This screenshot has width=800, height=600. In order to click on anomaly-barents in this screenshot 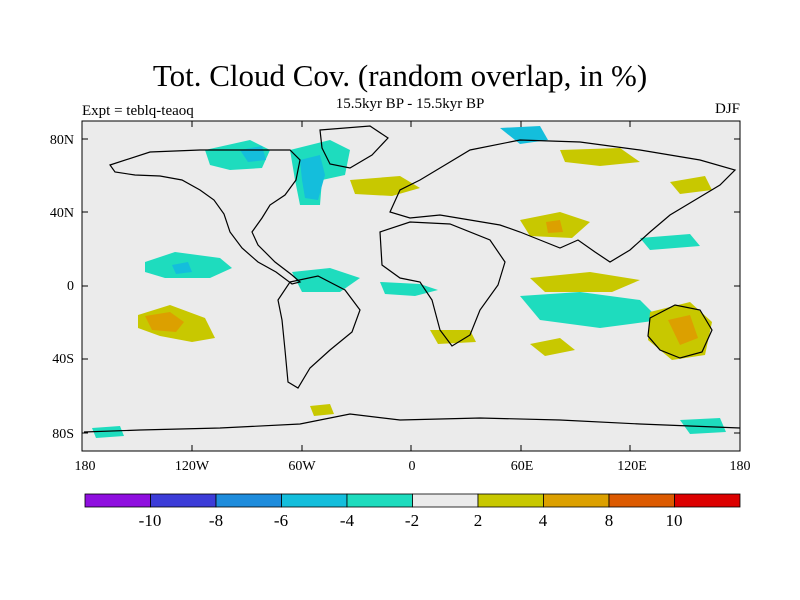, I will do `click(524, 135)`.